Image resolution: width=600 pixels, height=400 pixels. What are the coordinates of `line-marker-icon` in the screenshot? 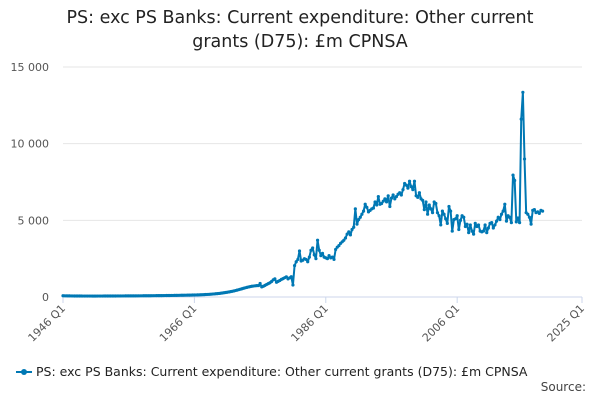 It's located at (24, 372).